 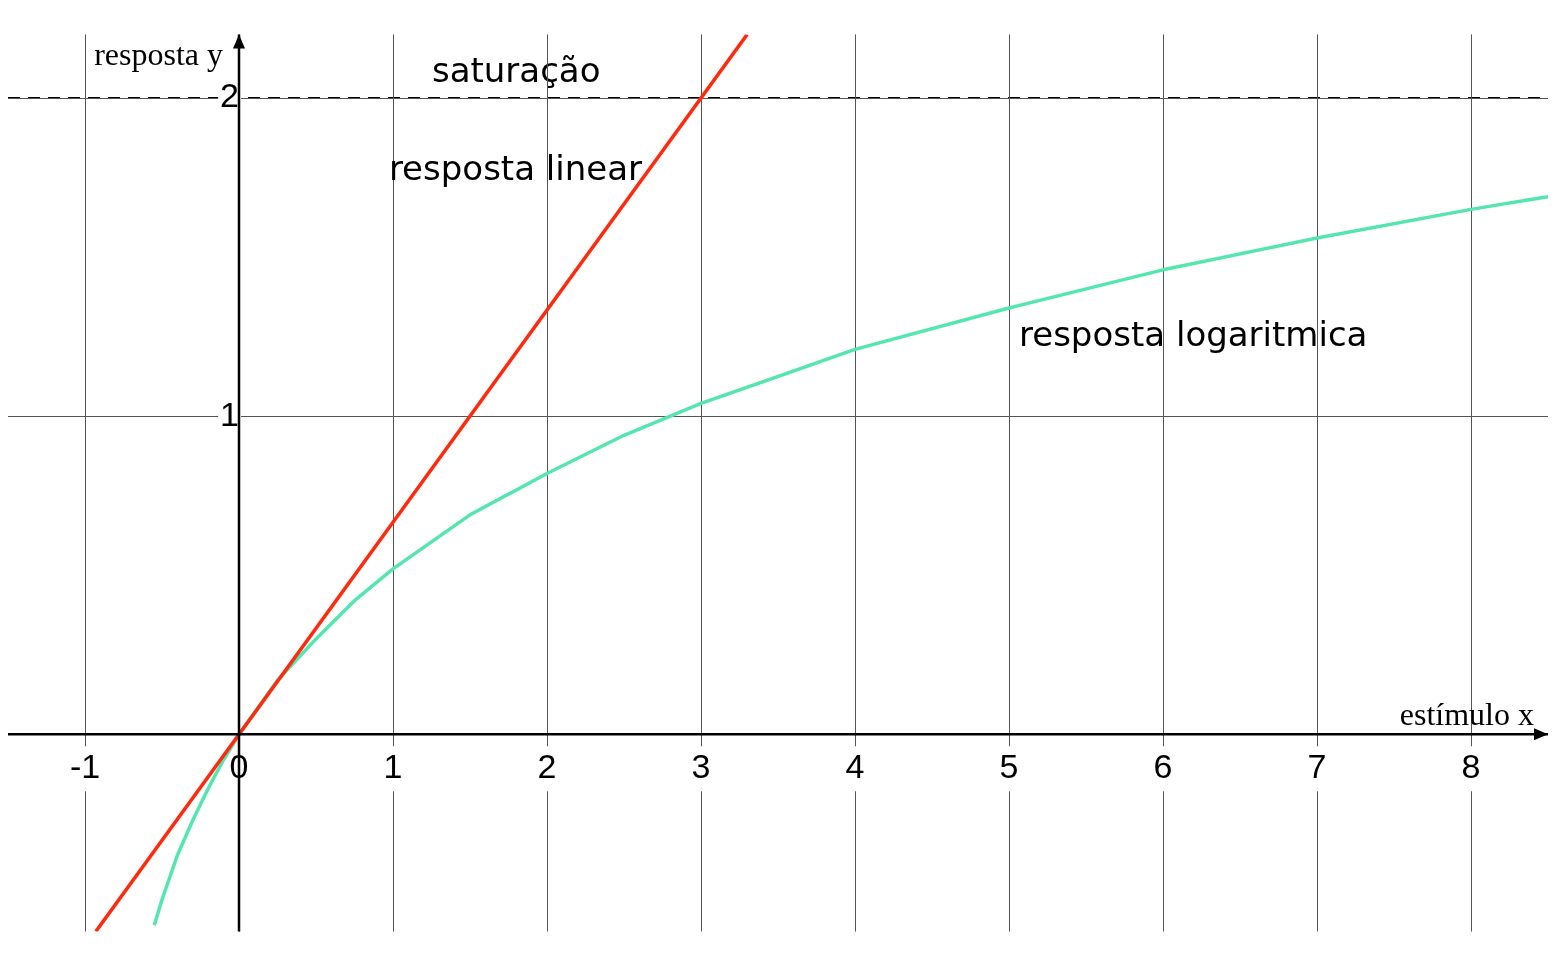 I want to click on x-tick-label: 4, so click(x=855, y=766).